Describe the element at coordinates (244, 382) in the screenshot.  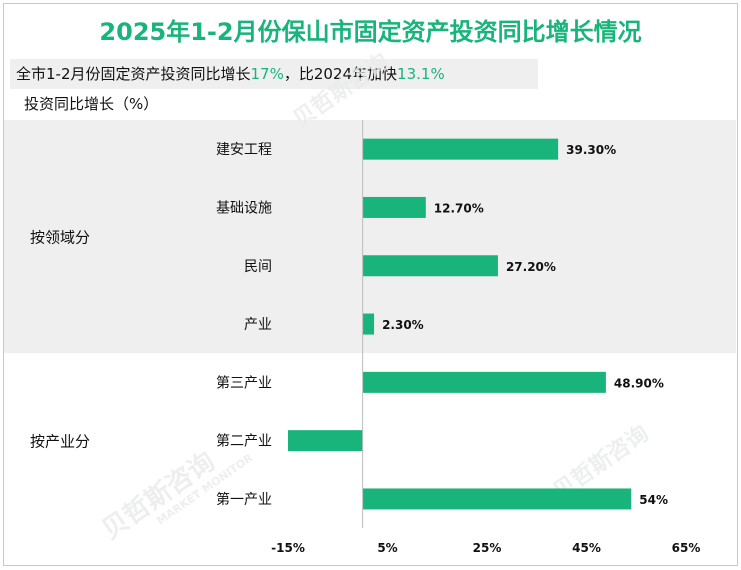
I see `category-label: 第三产业` at that location.